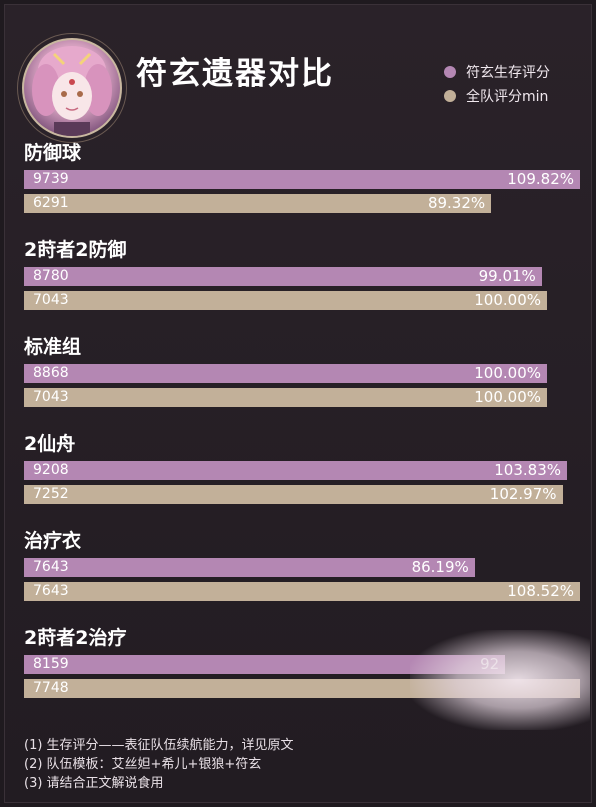  Describe the element at coordinates (302, 179) in the screenshot. I see `survival-bar: 9739 109.82%` at that location.